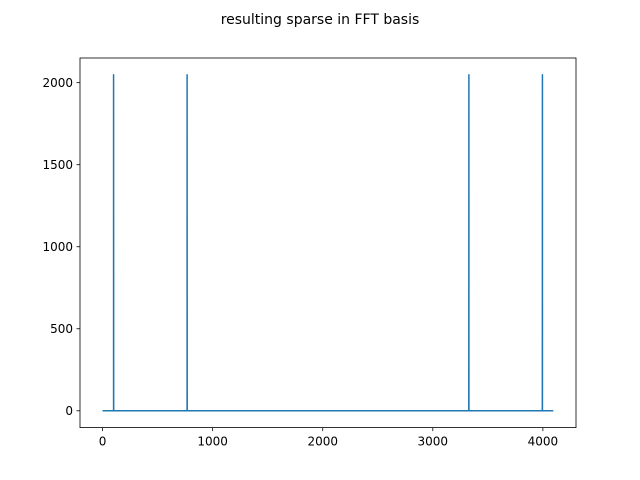 Image resolution: width=640 pixels, height=480 pixels. What do you see at coordinates (320, 20) in the screenshot?
I see `chart-title: resulting sparse in FFT basis` at bounding box center [320, 20].